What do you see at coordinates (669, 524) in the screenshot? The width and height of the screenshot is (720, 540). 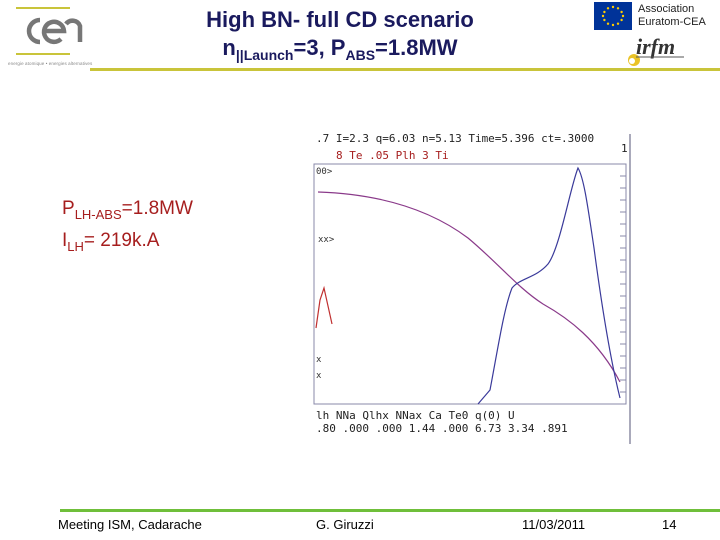 I see `footer-page-number: 14` at bounding box center [669, 524].